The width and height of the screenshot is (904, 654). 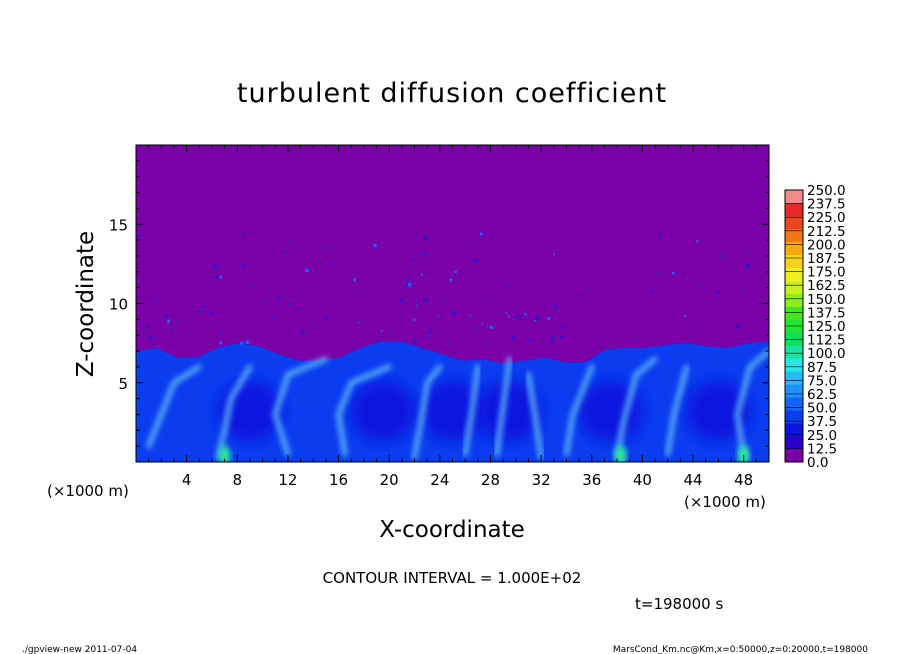 What do you see at coordinates (822, 381) in the screenshot?
I see `colorbar-label: 75.0` at bounding box center [822, 381].